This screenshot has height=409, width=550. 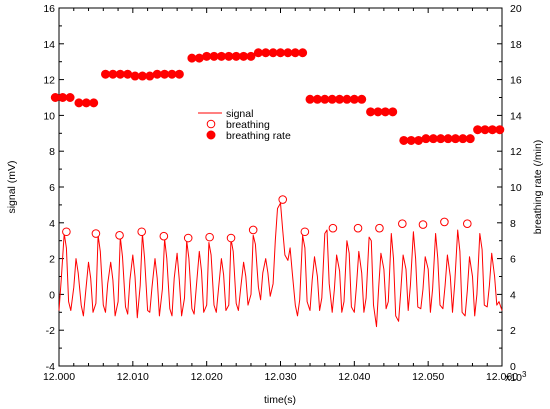 What do you see at coordinates (52, 260) in the screenshot?
I see `y-left-tick-label: 2` at bounding box center [52, 260].